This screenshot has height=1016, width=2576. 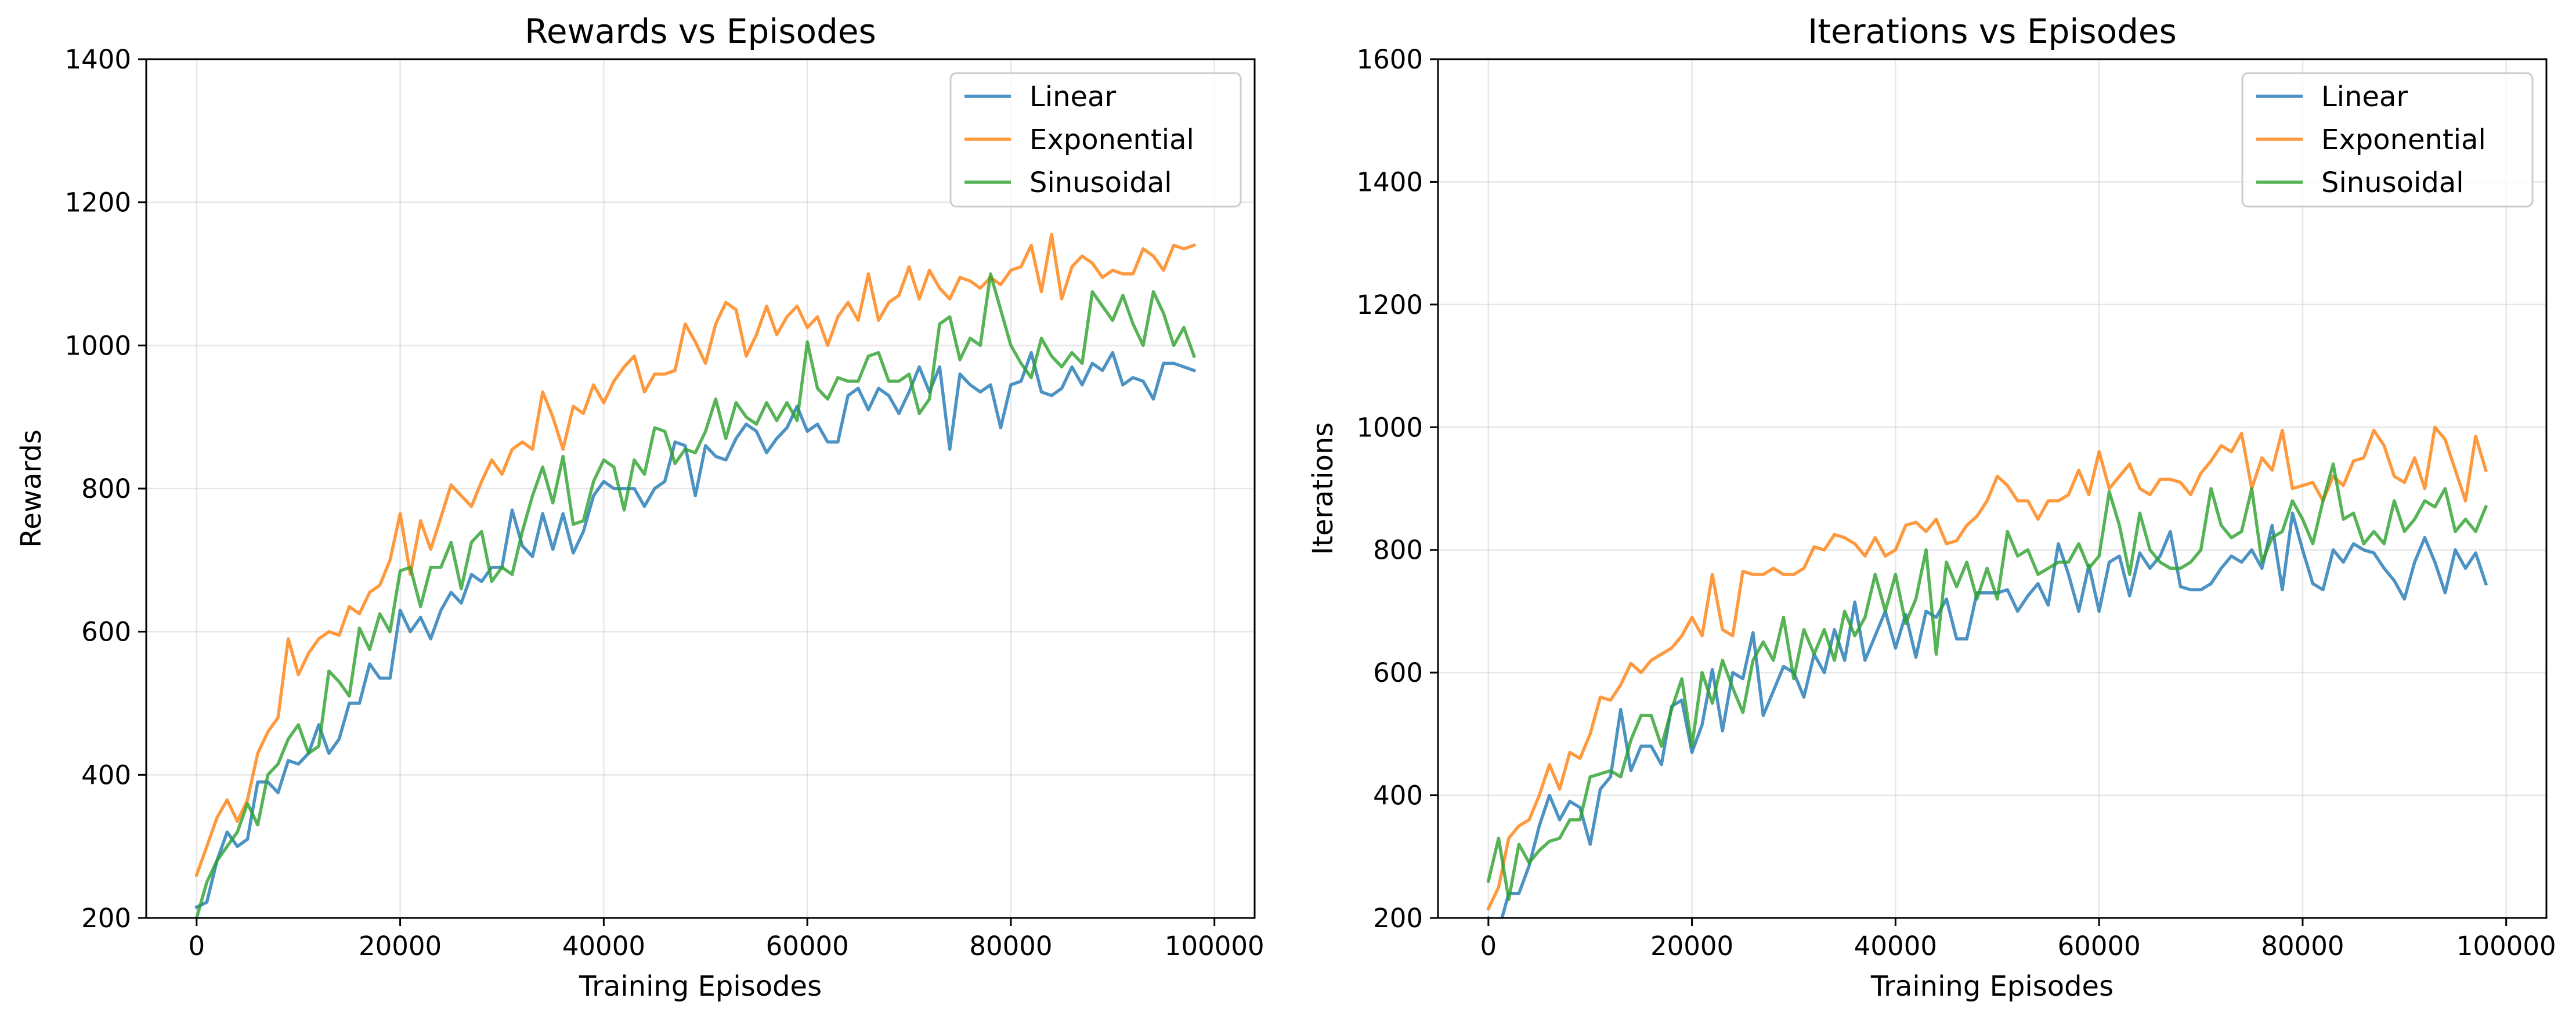 I want to click on chart-title: Rewards vs Episodes, so click(x=700, y=31).